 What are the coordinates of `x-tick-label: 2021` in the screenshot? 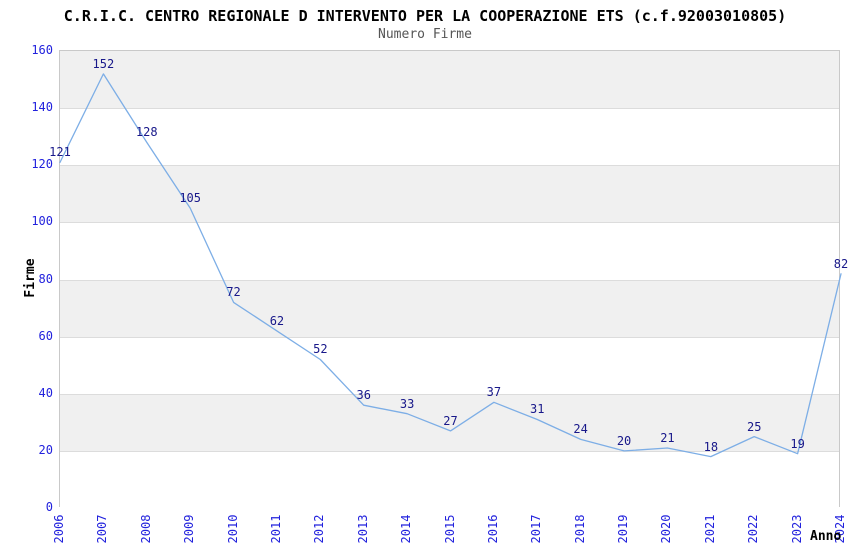 It's located at (709, 529).